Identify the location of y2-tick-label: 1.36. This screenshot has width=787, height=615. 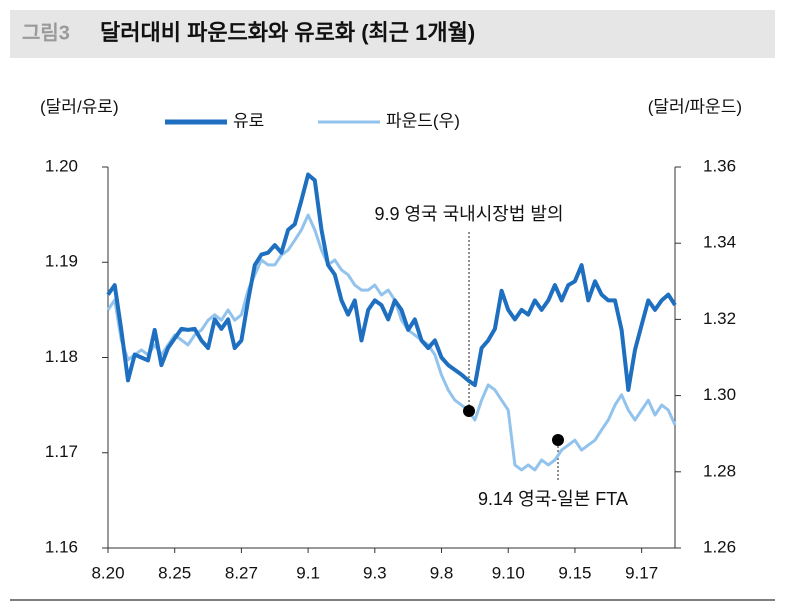
(719, 165).